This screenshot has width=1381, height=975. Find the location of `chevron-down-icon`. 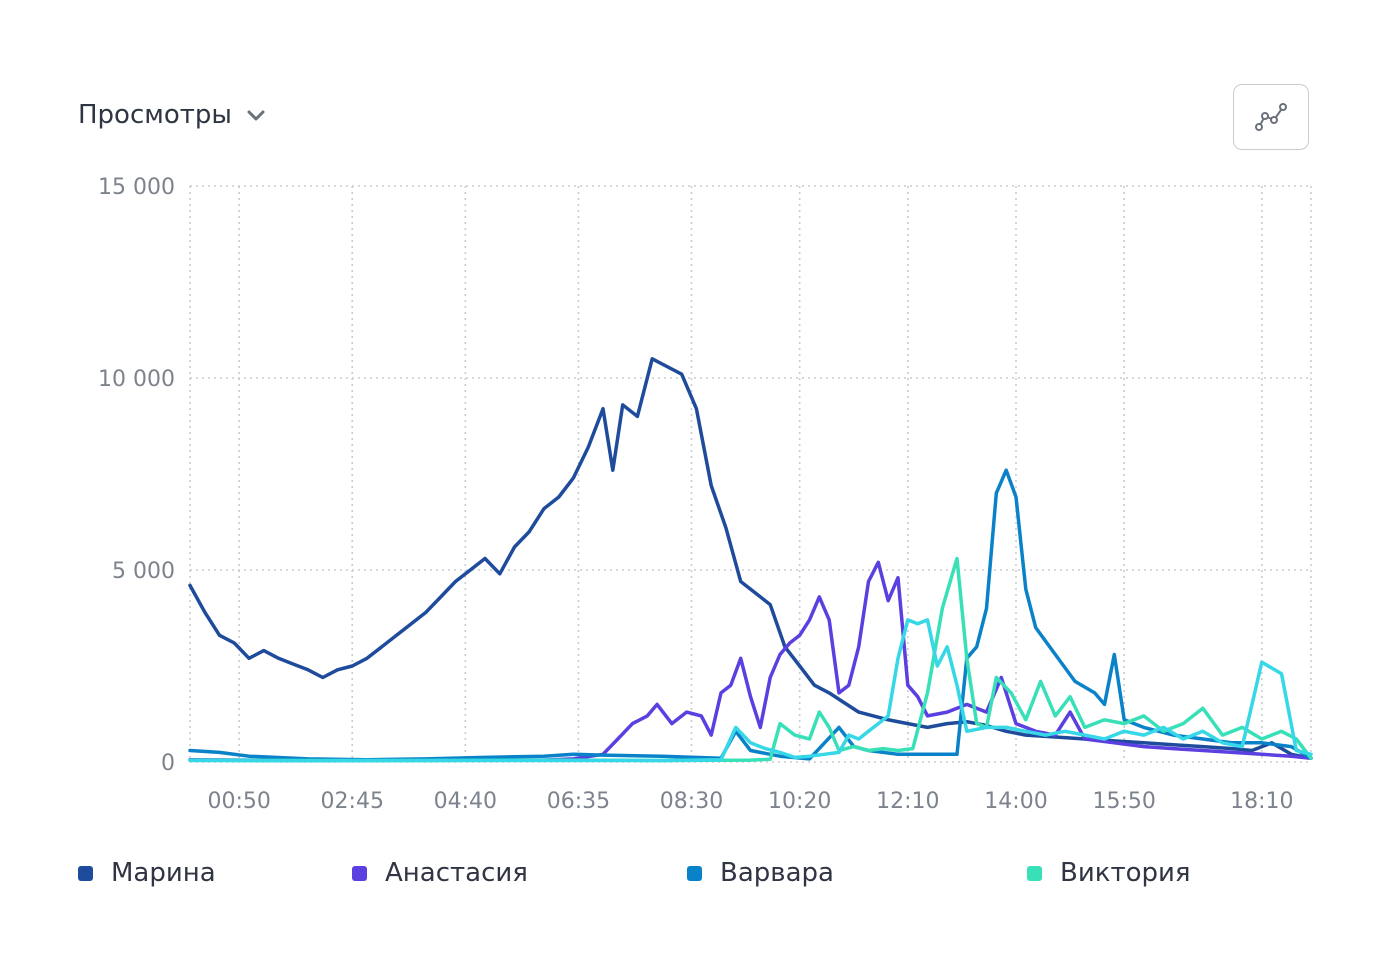

chevron-down-icon is located at coordinates (256, 115).